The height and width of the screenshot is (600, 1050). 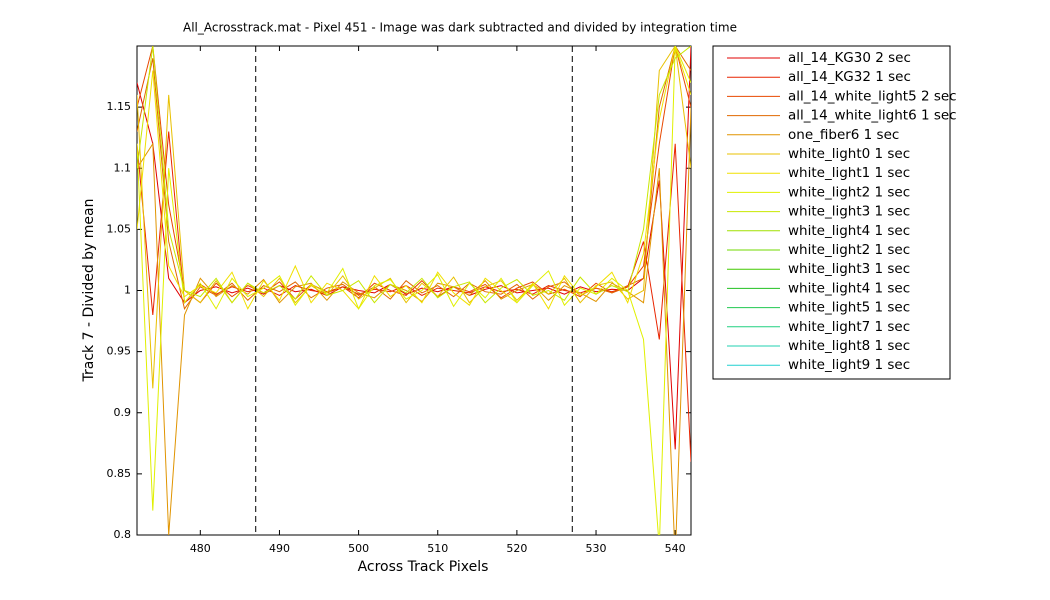 What do you see at coordinates (123, 534) in the screenshot?
I see `y-tick-label: 0.8` at bounding box center [123, 534].